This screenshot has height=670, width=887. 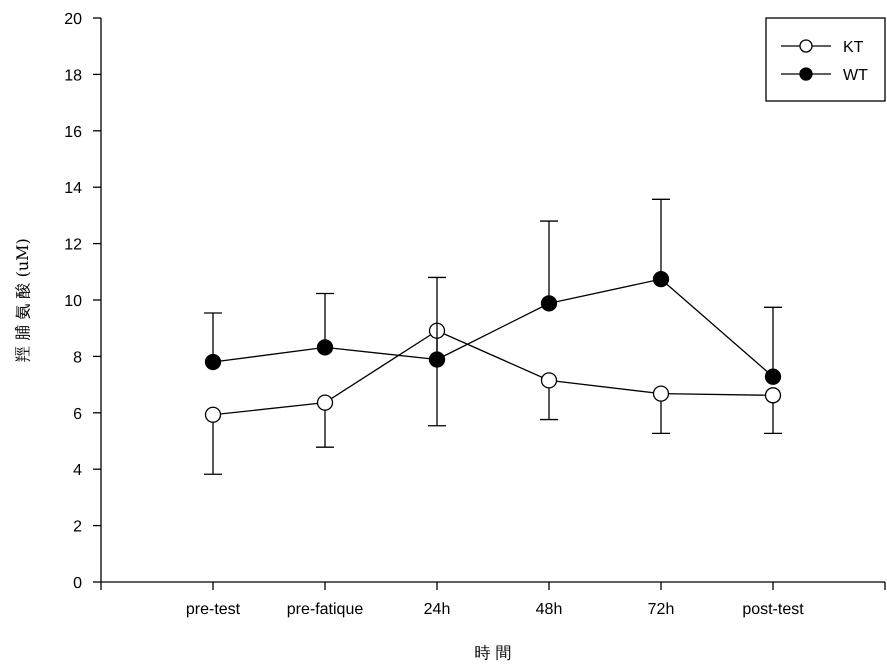 I want to click on y-axis-title: 羥 脯 氨 酸 (uM), so click(x=22, y=300).